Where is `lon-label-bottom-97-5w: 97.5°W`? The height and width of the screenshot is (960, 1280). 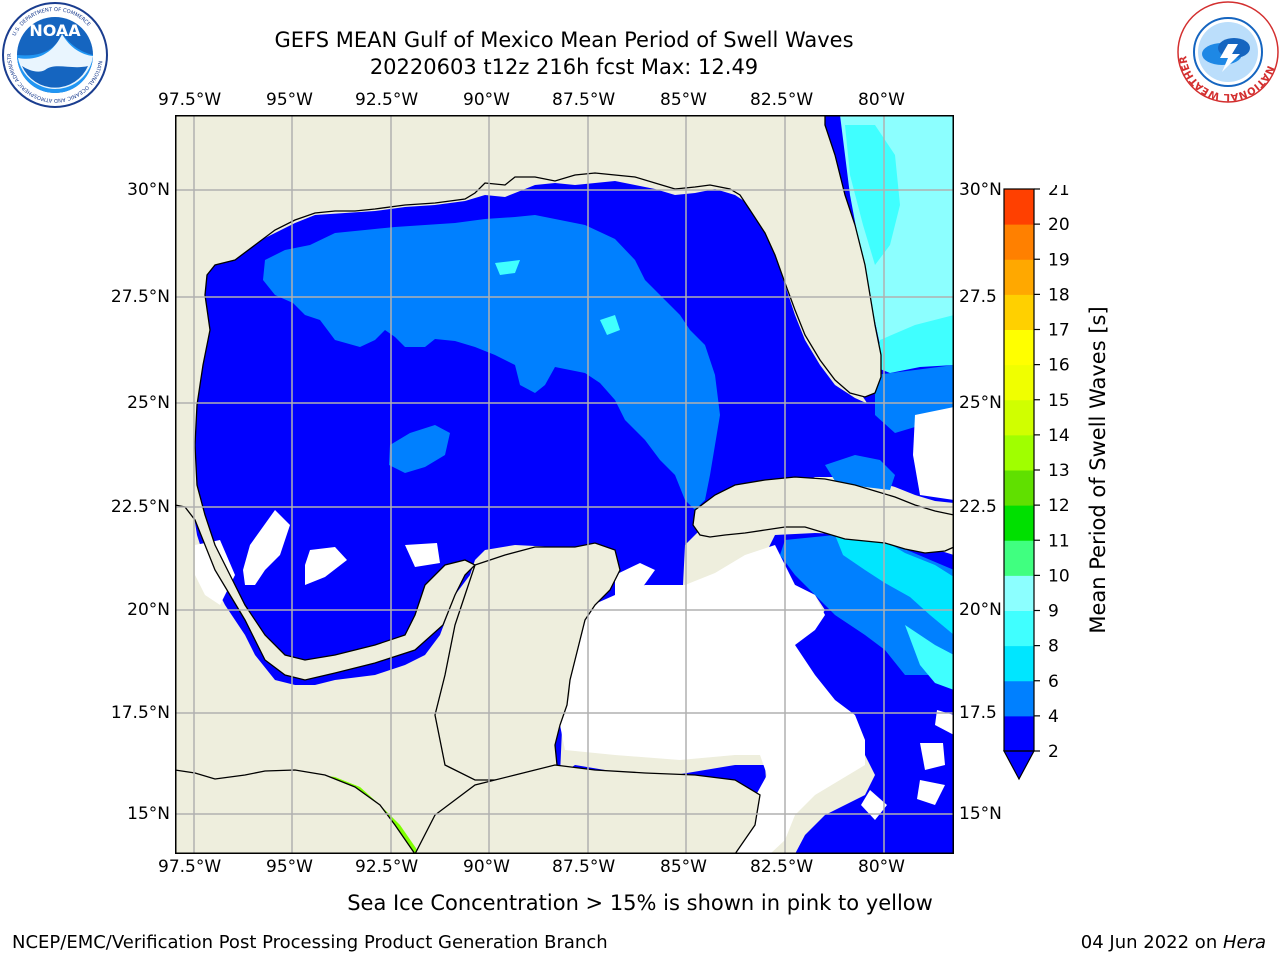
lon-label-bottom-97-5w: 97.5°W is located at coordinates (190, 867).